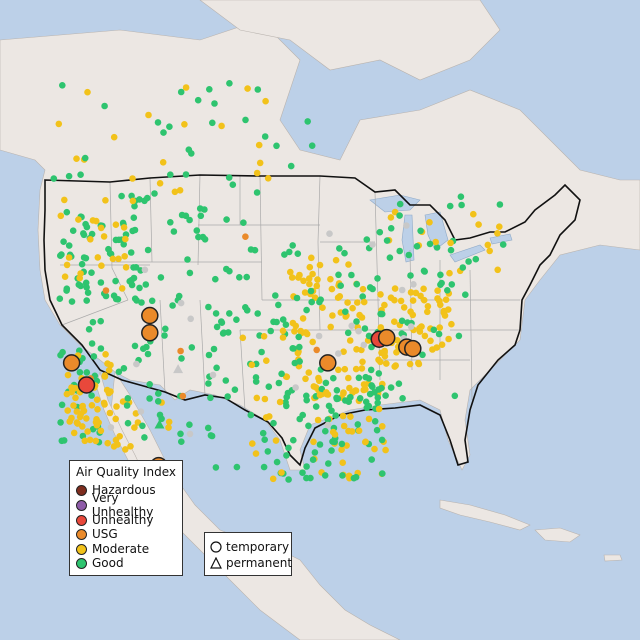 Image resolution: width=640 pixels, height=640 pixels. I want to click on legend-item-temporary: temporary, so click(249, 547).